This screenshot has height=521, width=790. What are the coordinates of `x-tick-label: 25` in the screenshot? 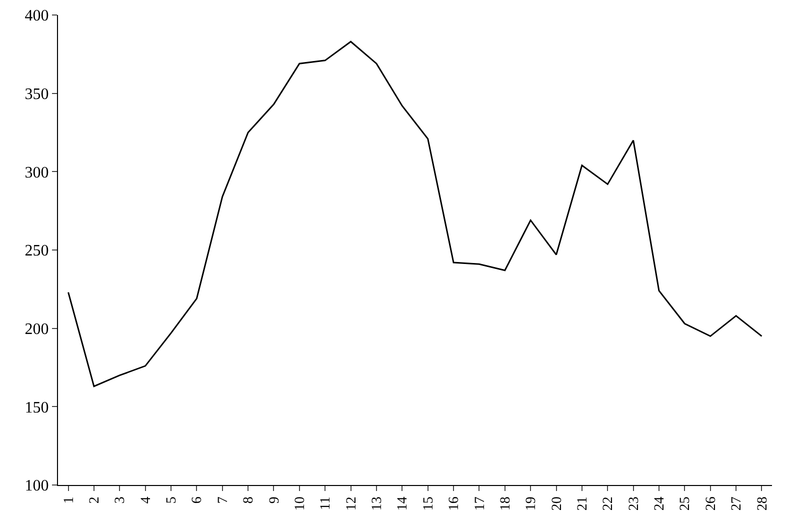 It's located at (686, 503).